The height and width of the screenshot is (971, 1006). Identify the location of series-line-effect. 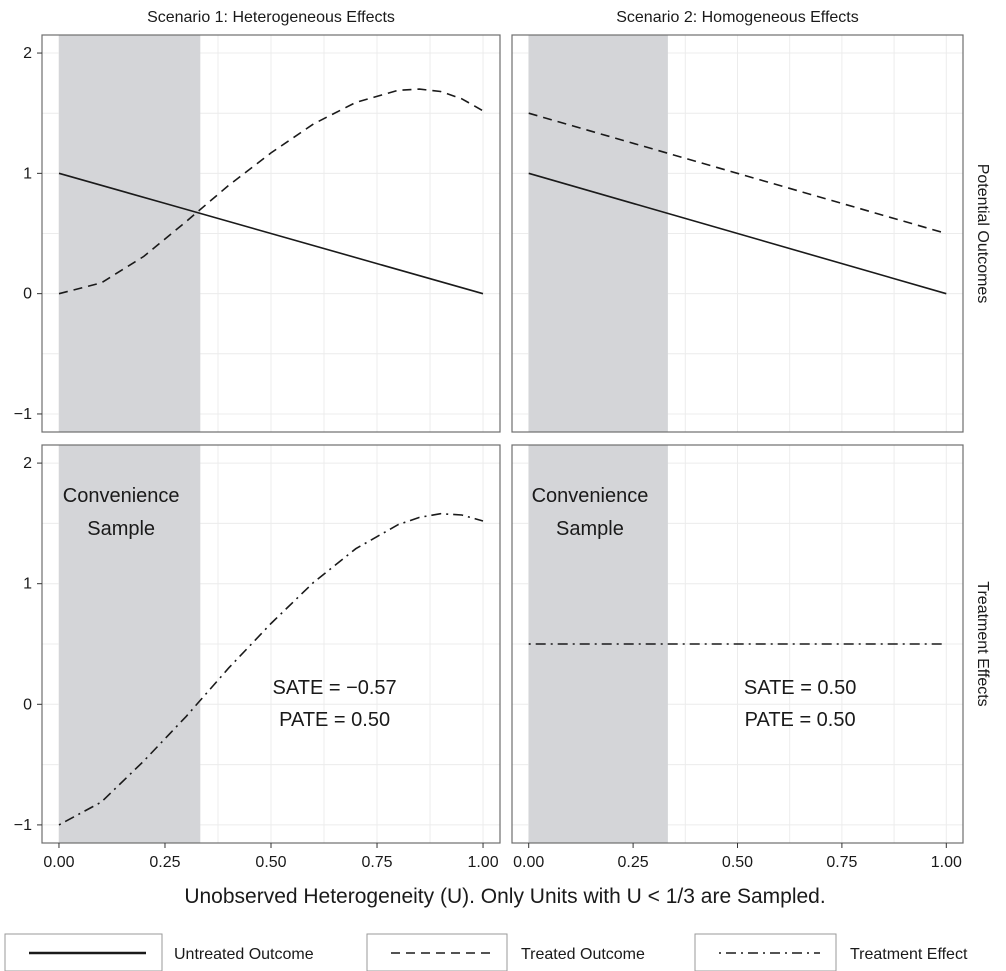
(271, 669).